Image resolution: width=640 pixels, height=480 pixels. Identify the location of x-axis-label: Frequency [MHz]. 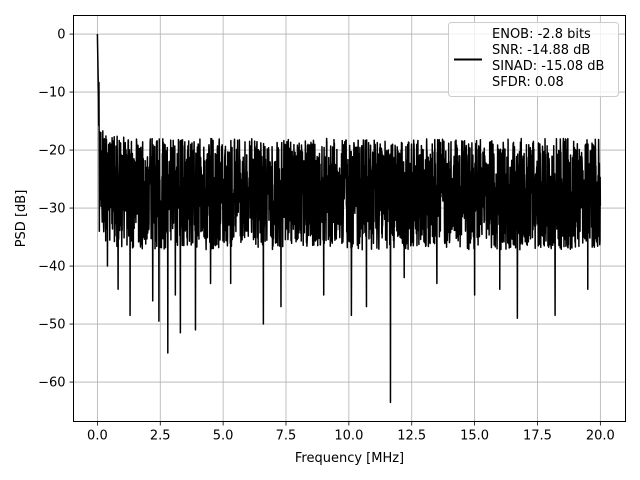
(349, 458).